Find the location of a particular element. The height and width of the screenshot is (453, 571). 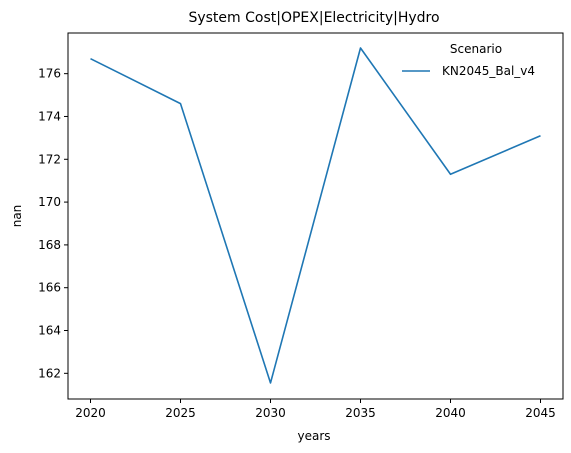

y-tick-label: 170 is located at coordinates (49, 202).